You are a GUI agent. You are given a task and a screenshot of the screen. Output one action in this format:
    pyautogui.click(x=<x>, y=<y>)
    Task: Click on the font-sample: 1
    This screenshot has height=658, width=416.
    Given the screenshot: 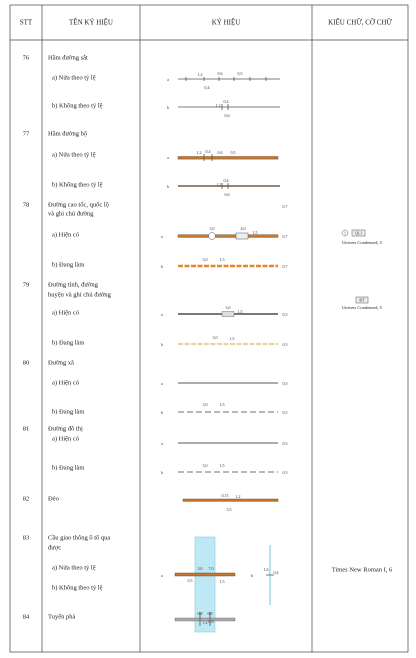 What is the action you would take?
    pyautogui.click(x=345, y=232)
    